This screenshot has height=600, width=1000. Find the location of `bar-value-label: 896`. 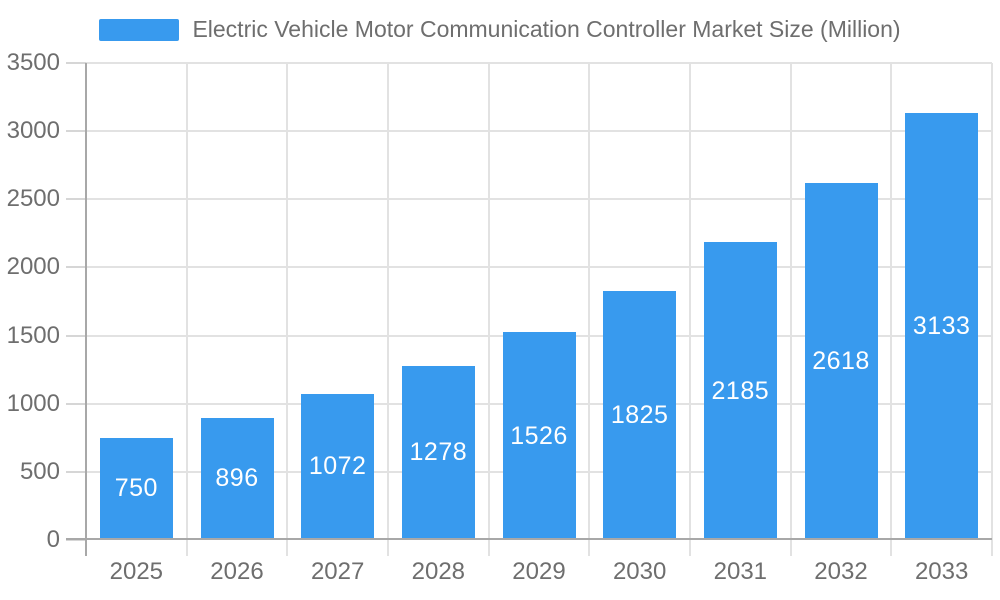

bar-value-label: 896 is located at coordinates (237, 478).